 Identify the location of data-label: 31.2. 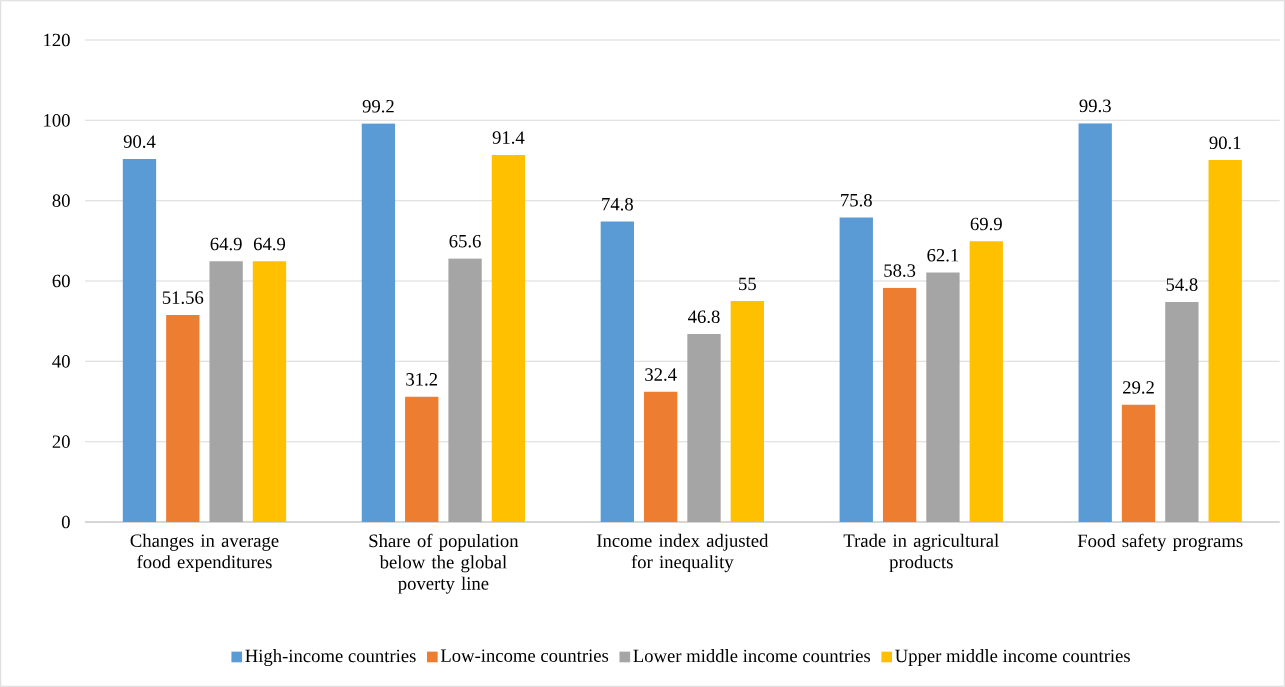
(422, 379).